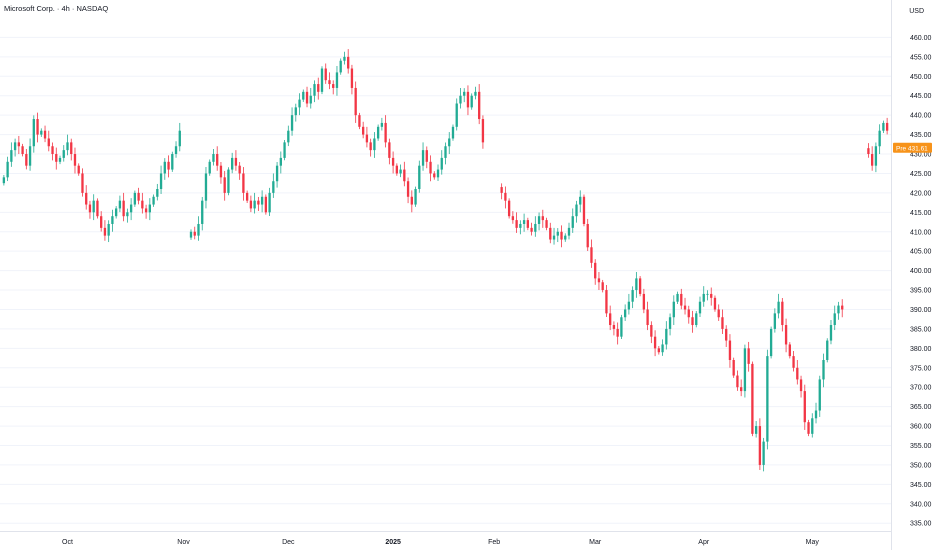  What do you see at coordinates (921, 77) in the screenshot?
I see `y-tick-label: 450.00` at bounding box center [921, 77].